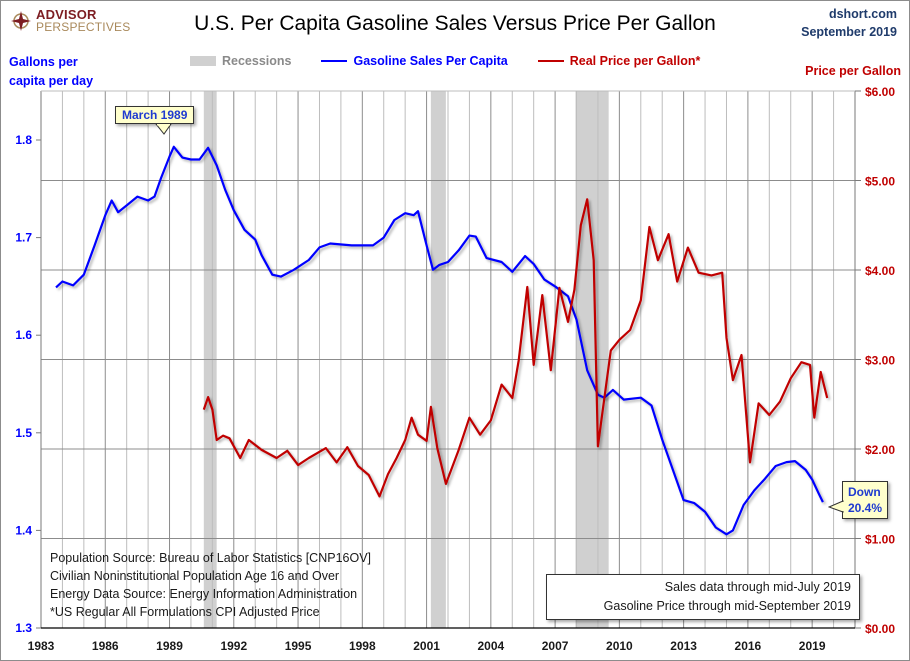  I want to click on right-axis-tick-label: $2.00, so click(880, 450).